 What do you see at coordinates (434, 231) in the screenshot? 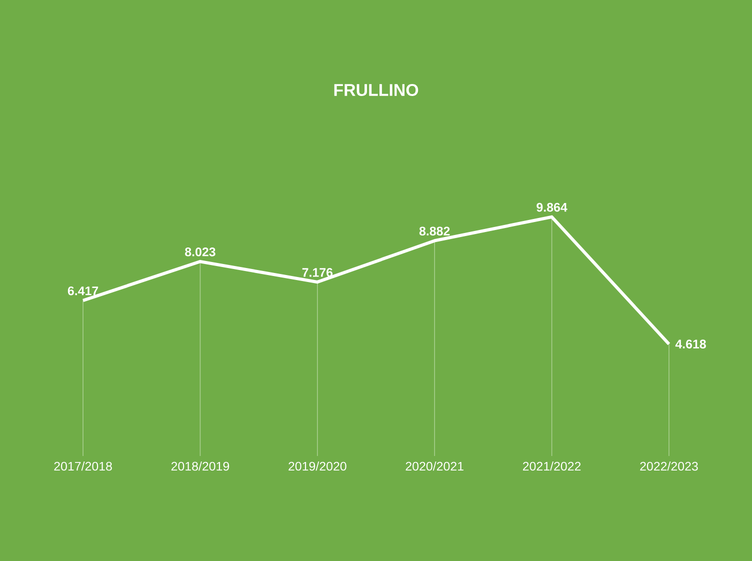
I see `data-label: 8.882` at bounding box center [434, 231].